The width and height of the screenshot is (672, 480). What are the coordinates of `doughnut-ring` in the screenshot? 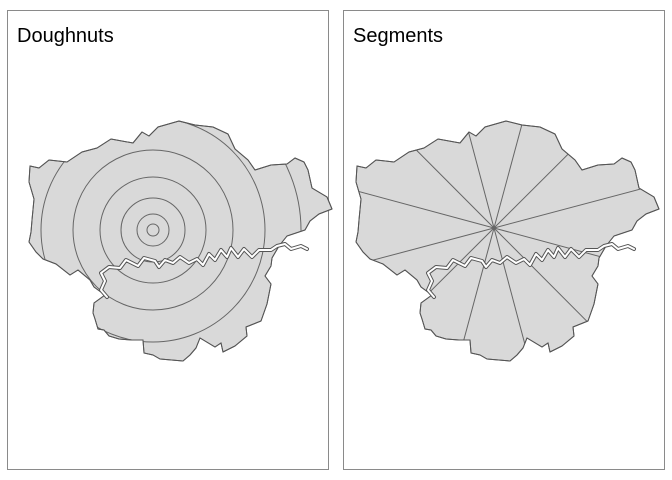 It's located at (153, 230).